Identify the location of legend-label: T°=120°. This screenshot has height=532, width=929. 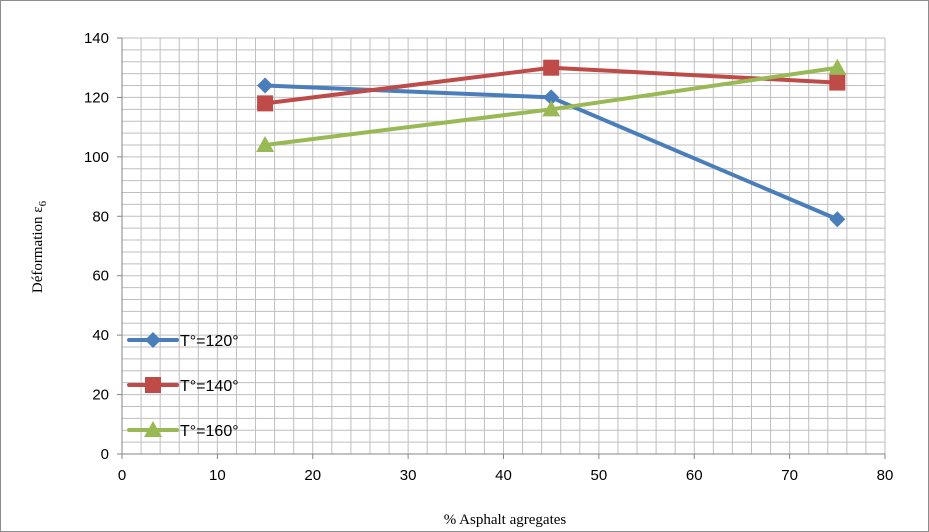
(209, 341).